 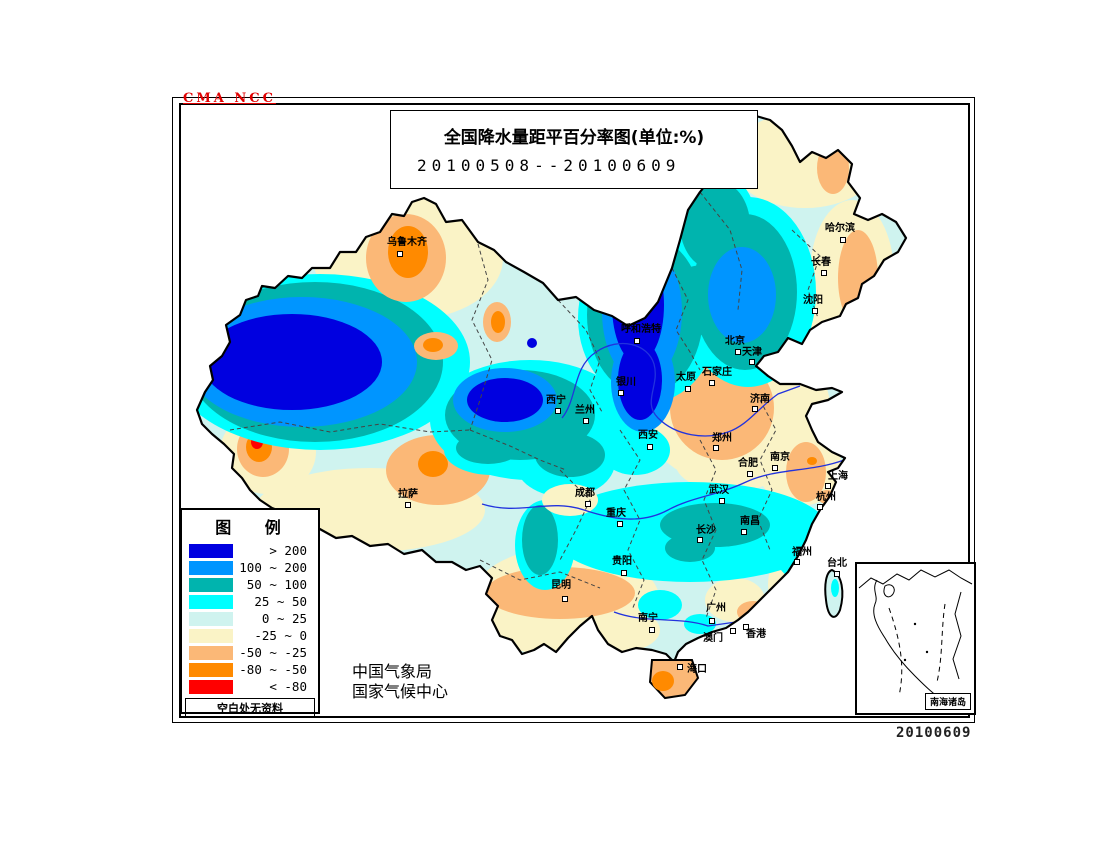 I want to click on city-label: 合肥, so click(x=747, y=462).